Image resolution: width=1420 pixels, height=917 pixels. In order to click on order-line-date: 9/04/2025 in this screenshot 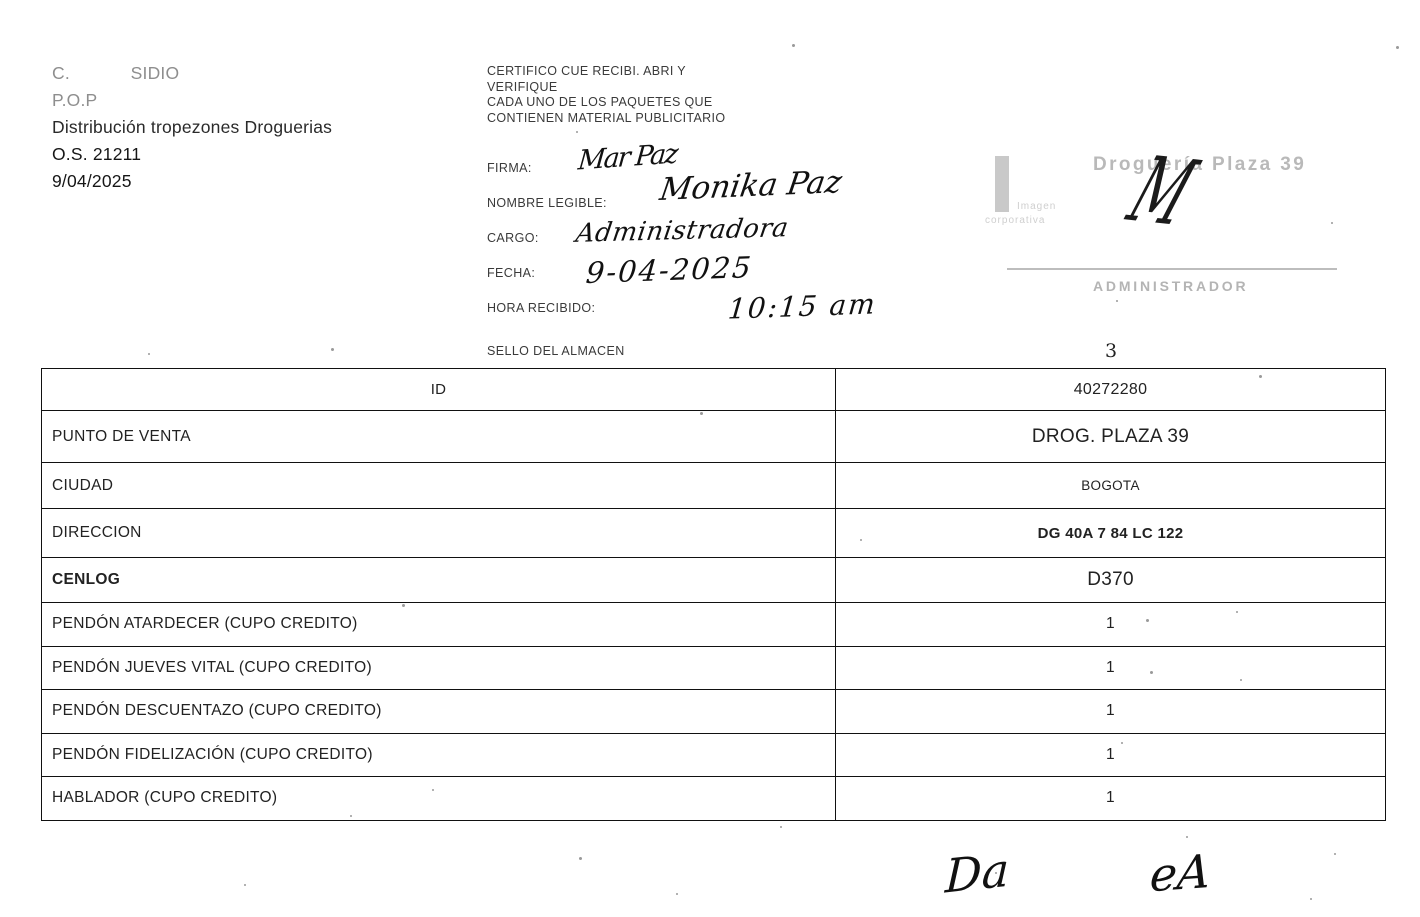, I will do `click(92, 181)`.